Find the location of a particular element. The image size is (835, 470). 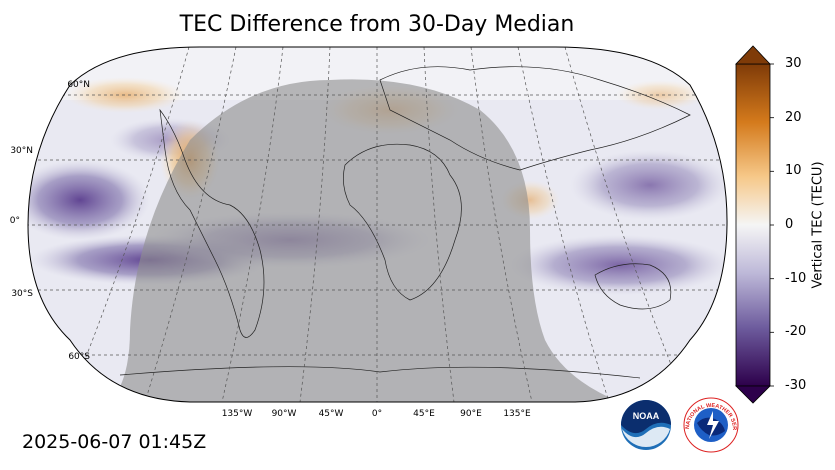

colorbar is located at coordinates (754, 224).